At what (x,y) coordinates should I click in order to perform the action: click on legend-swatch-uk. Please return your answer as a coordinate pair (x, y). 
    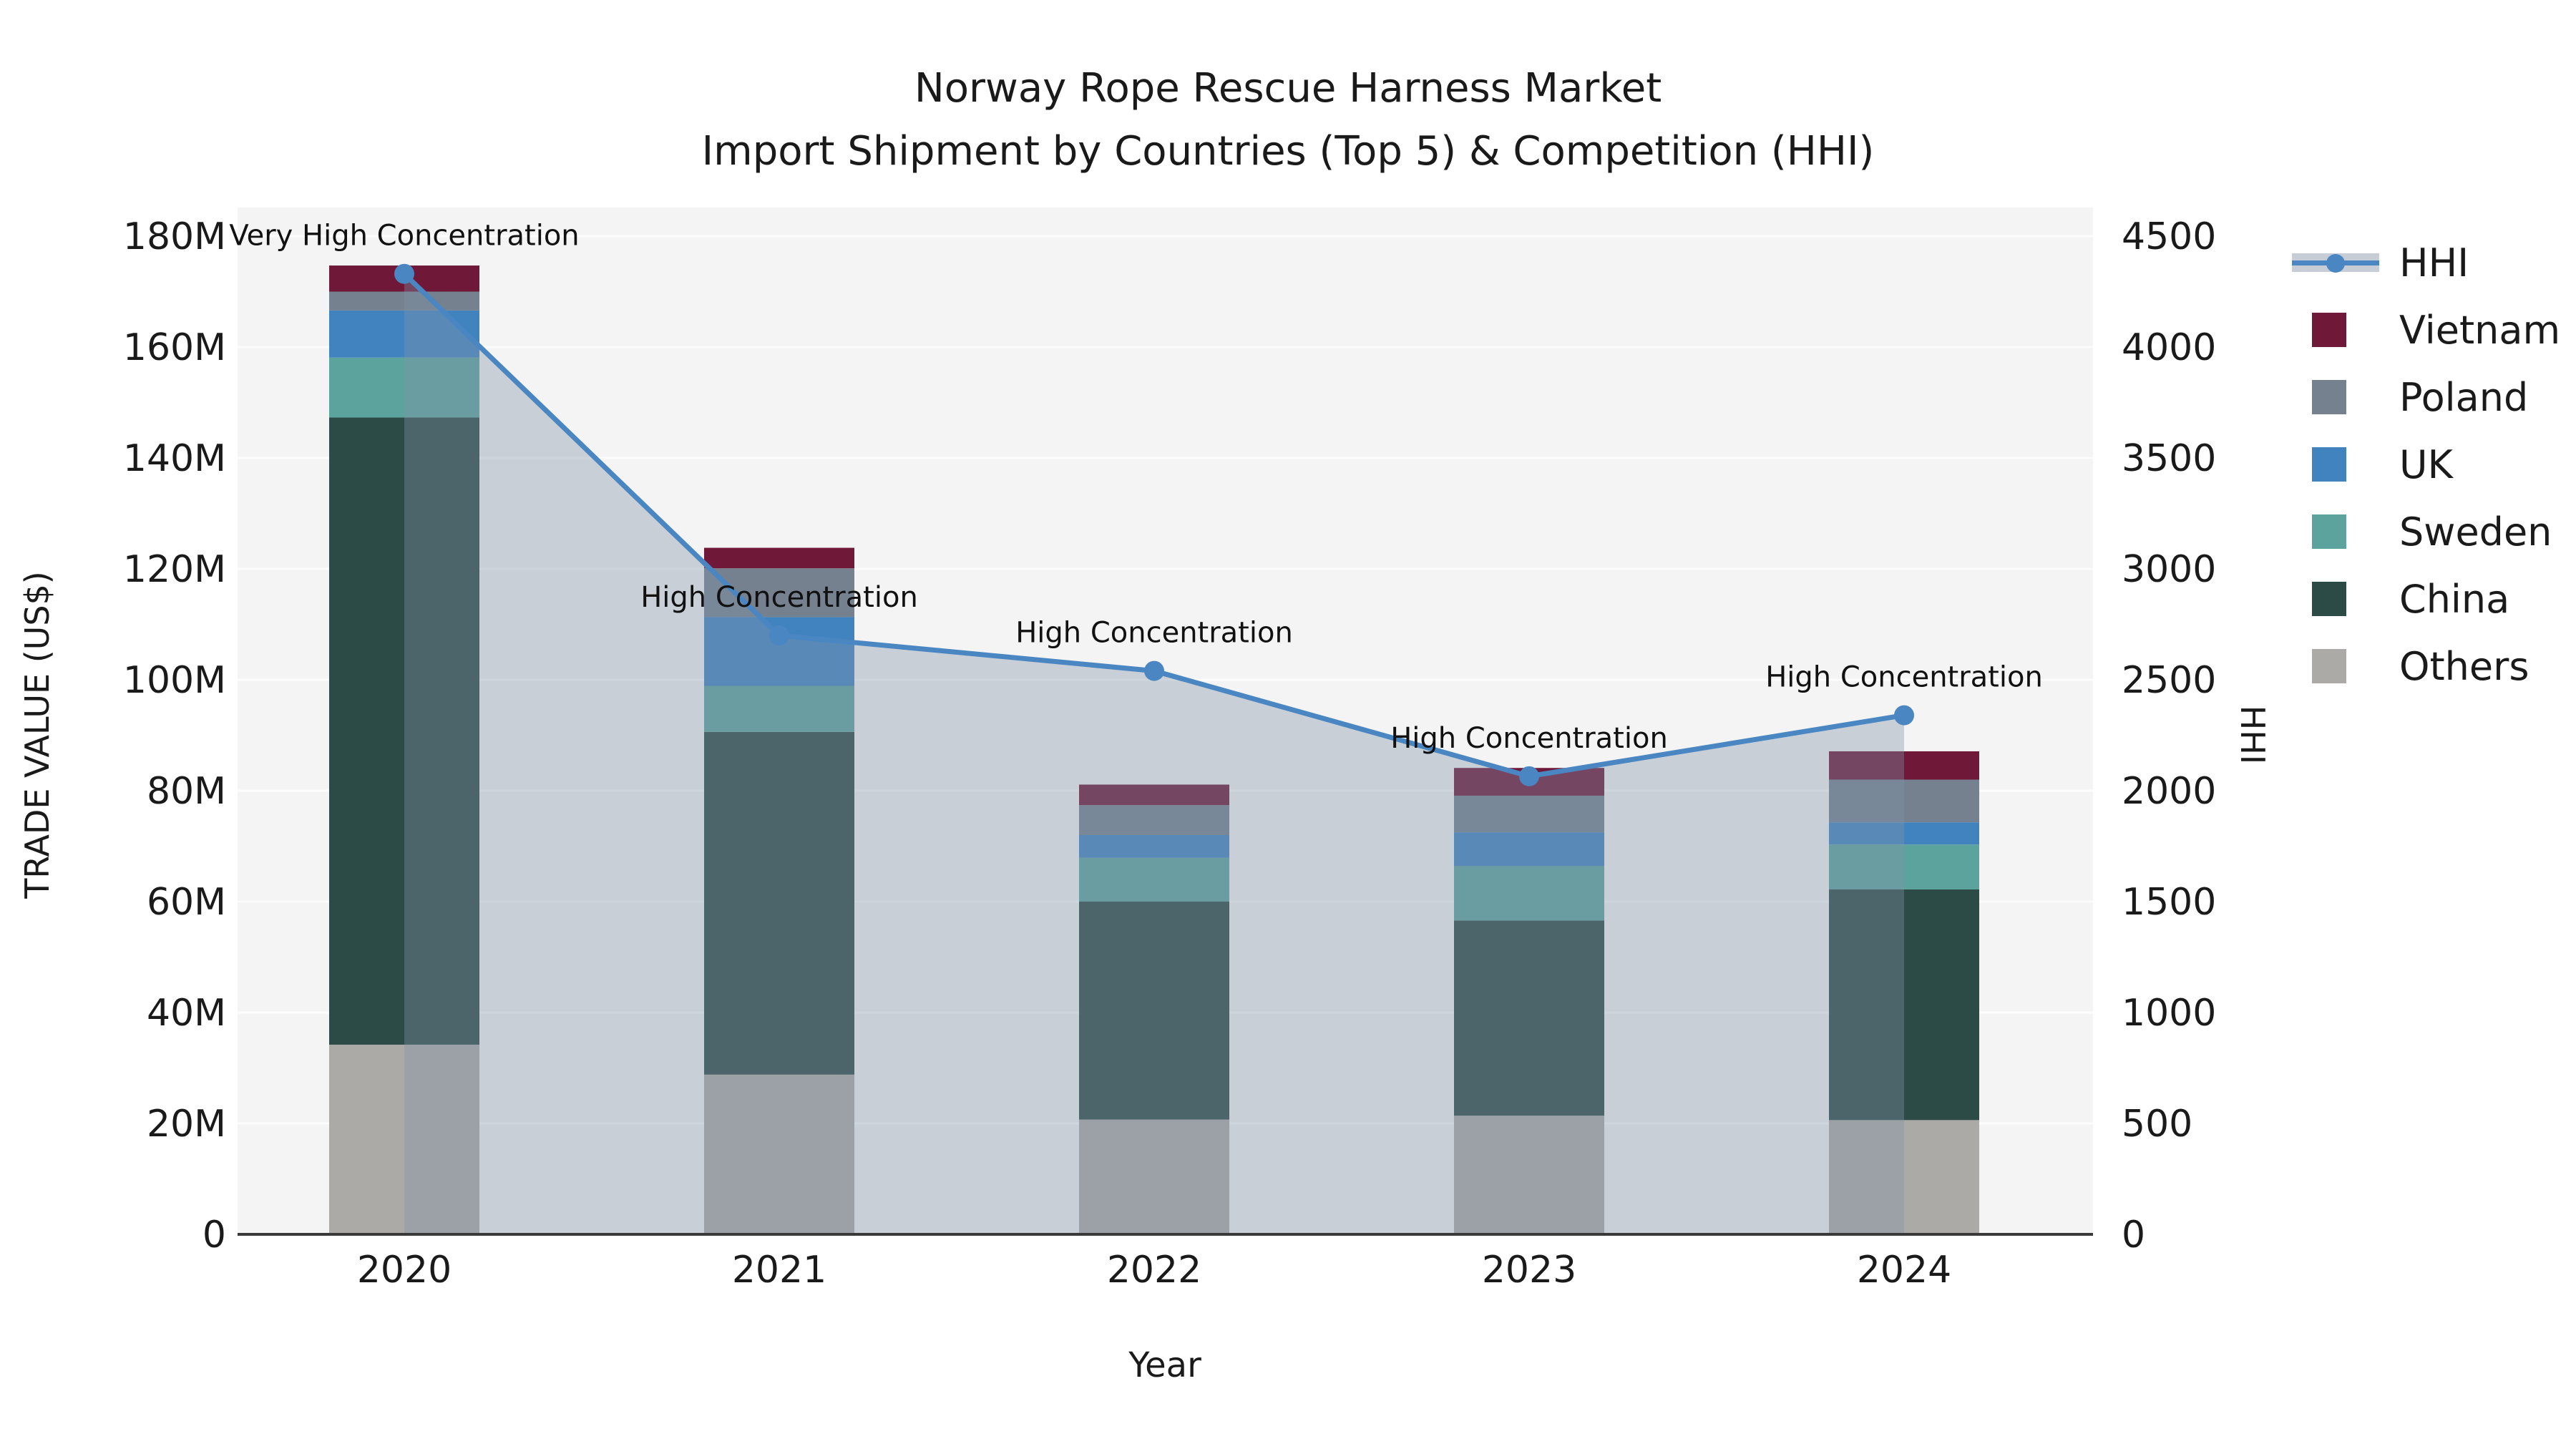
    Looking at the image, I should click on (2329, 464).